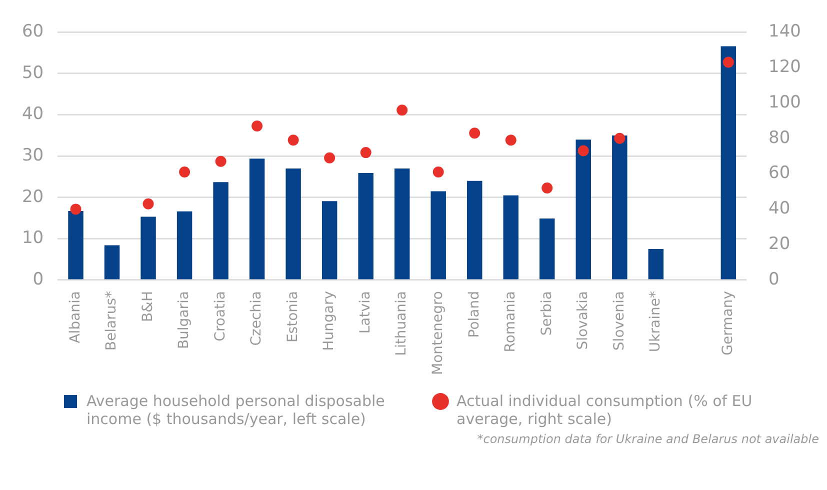 The height and width of the screenshot is (490, 827). What do you see at coordinates (33, 156) in the screenshot?
I see `y-tick-label: 30` at bounding box center [33, 156].